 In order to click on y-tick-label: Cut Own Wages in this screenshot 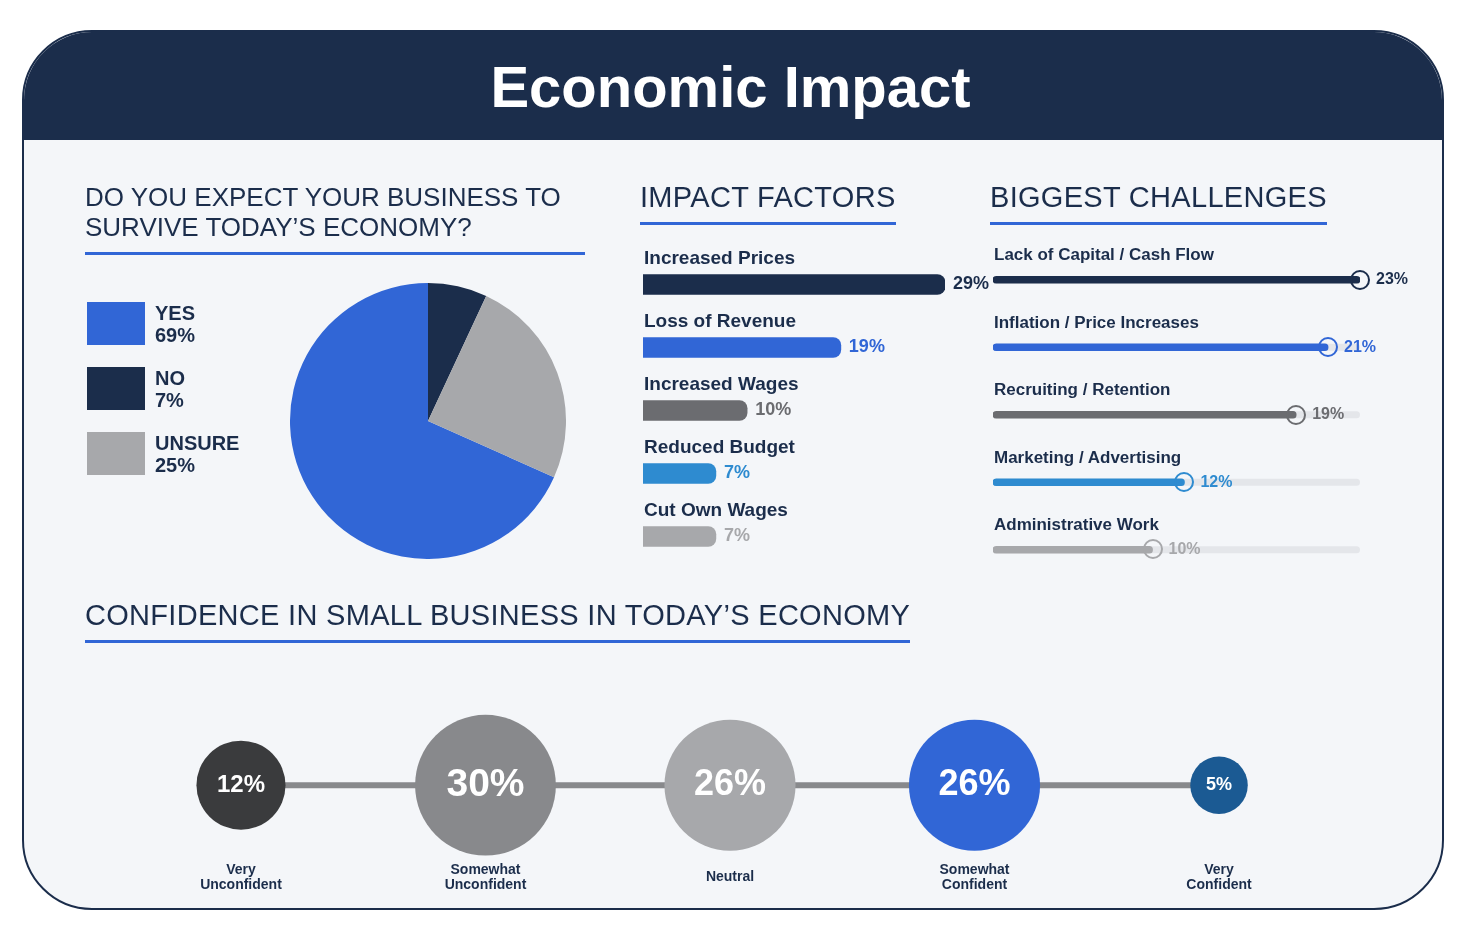, I will do `click(716, 509)`.